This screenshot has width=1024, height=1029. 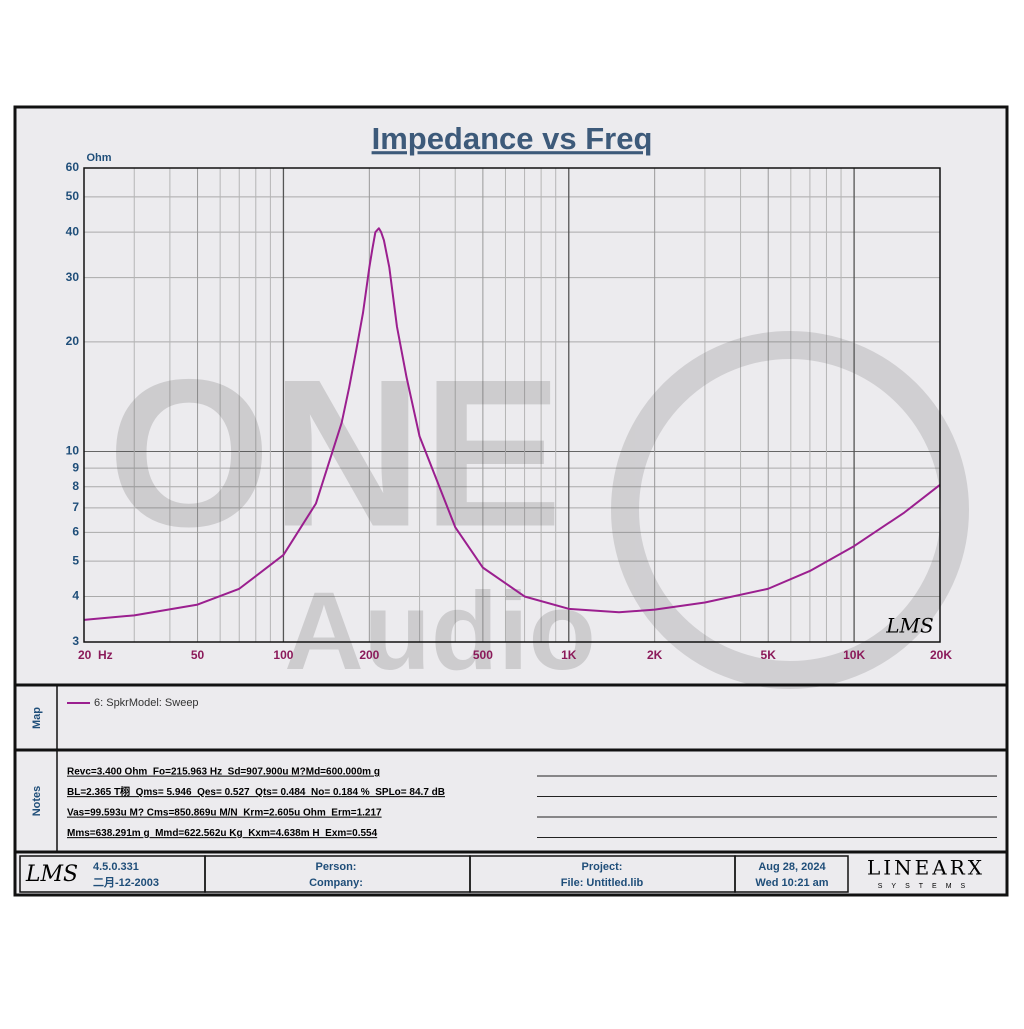 What do you see at coordinates (37, 801) in the screenshot?
I see `notes-label: Notes` at bounding box center [37, 801].